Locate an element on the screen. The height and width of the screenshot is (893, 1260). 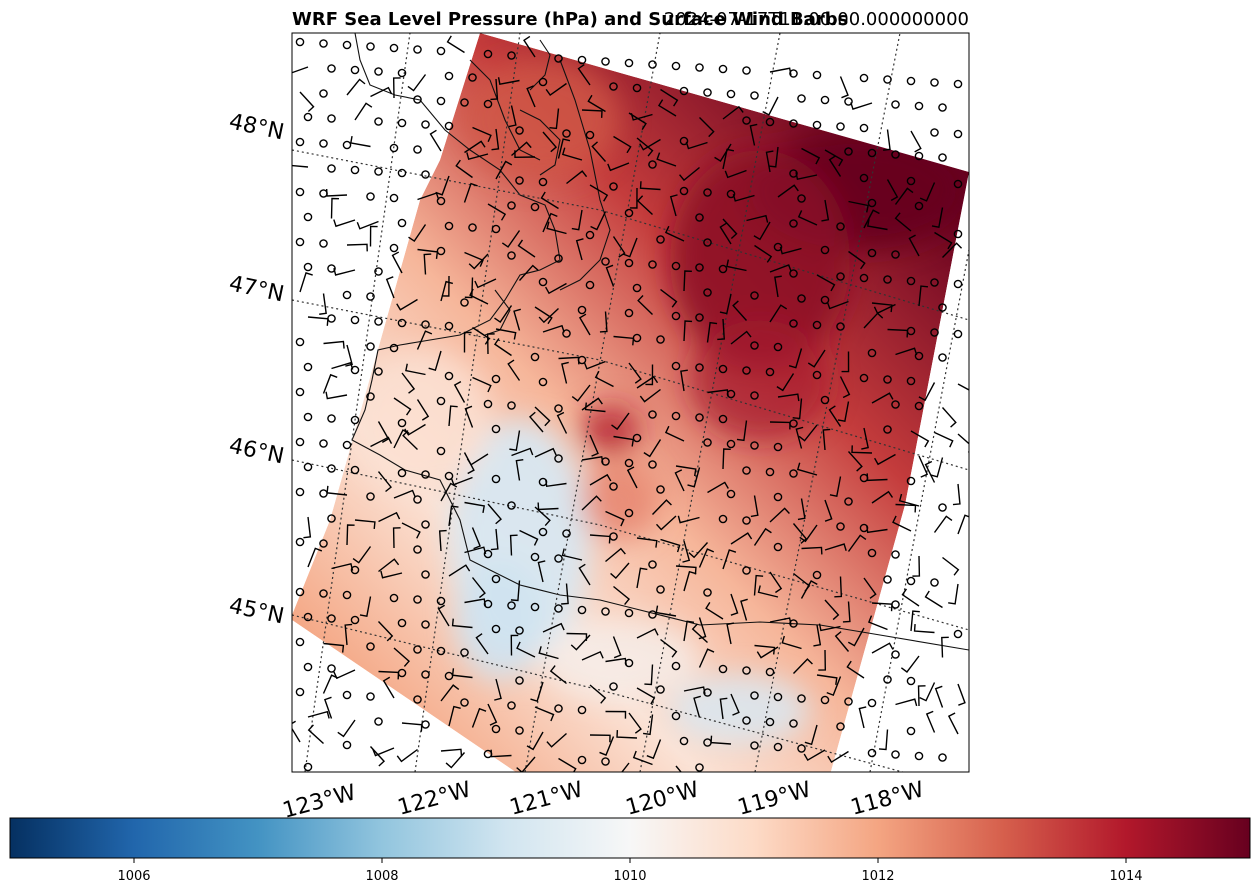
colorbar-tick-label: 1010 is located at coordinates (629, 876).